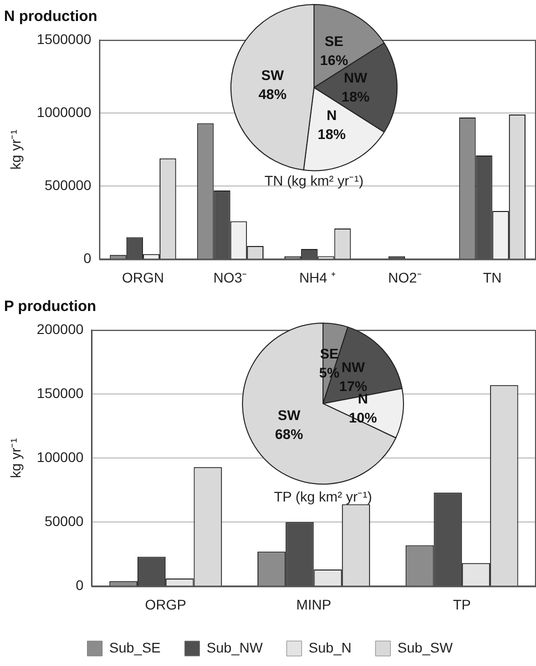  What do you see at coordinates (235, 647) in the screenshot?
I see `legend-label: Sub_NW` at bounding box center [235, 647].